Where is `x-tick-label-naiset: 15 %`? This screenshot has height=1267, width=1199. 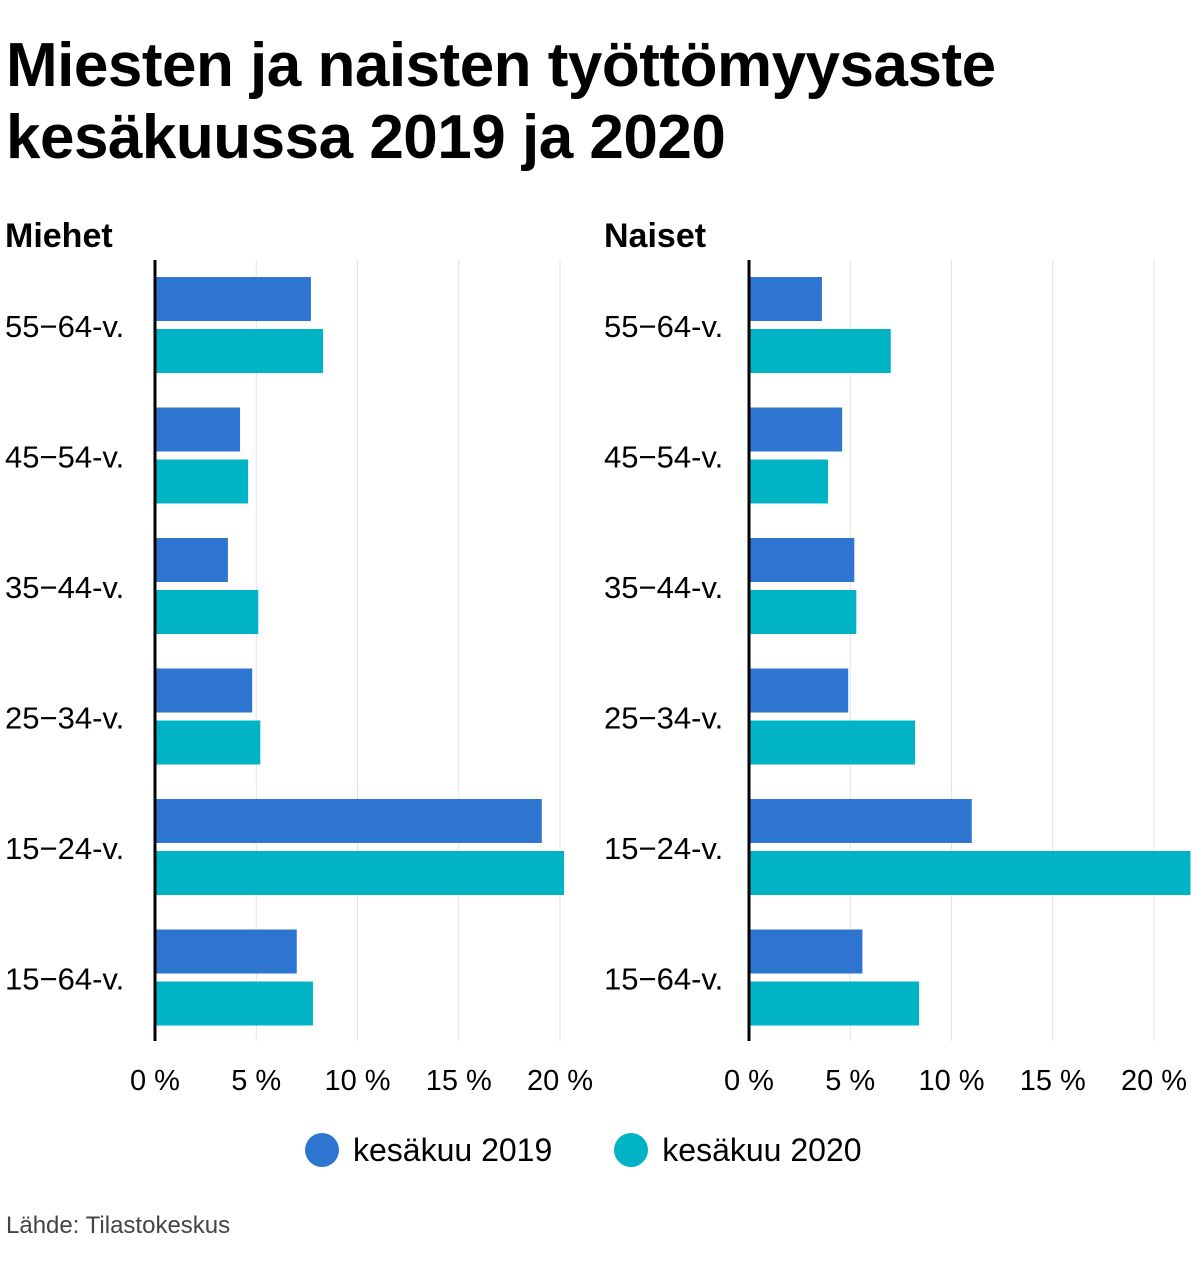 x-tick-label-naiset: 15 % is located at coordinates (1053, 1081).